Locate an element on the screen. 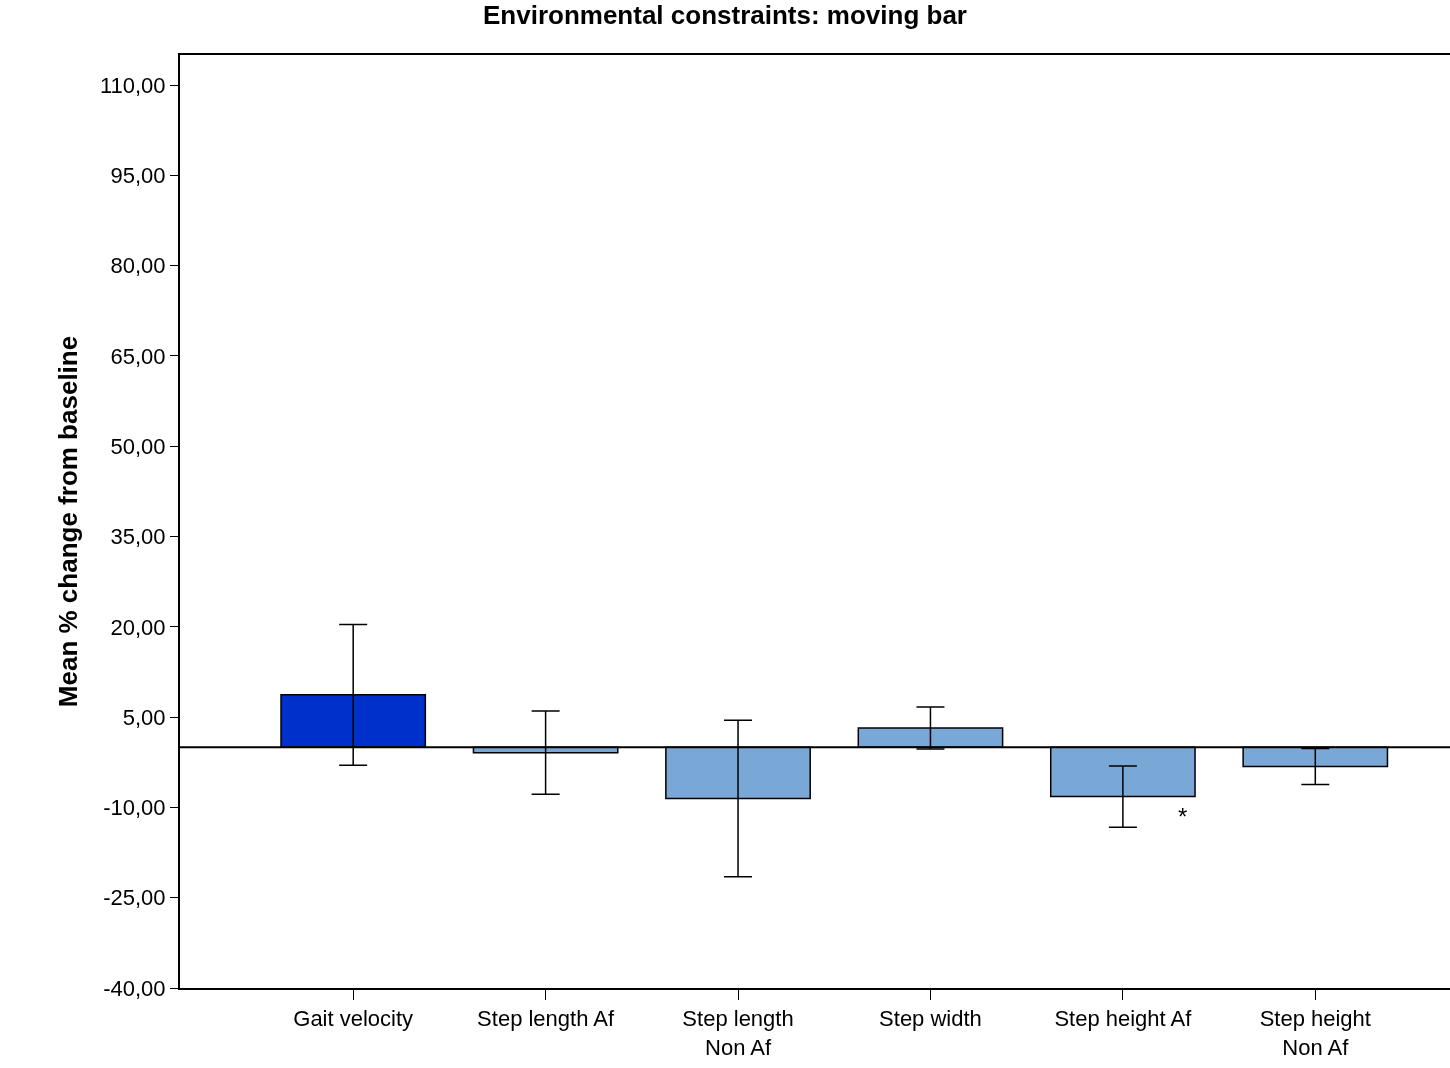 This screenshot has width=1450, height=1068. x-tick-label: Step length Non Af is located at coordinates (738, 1033).